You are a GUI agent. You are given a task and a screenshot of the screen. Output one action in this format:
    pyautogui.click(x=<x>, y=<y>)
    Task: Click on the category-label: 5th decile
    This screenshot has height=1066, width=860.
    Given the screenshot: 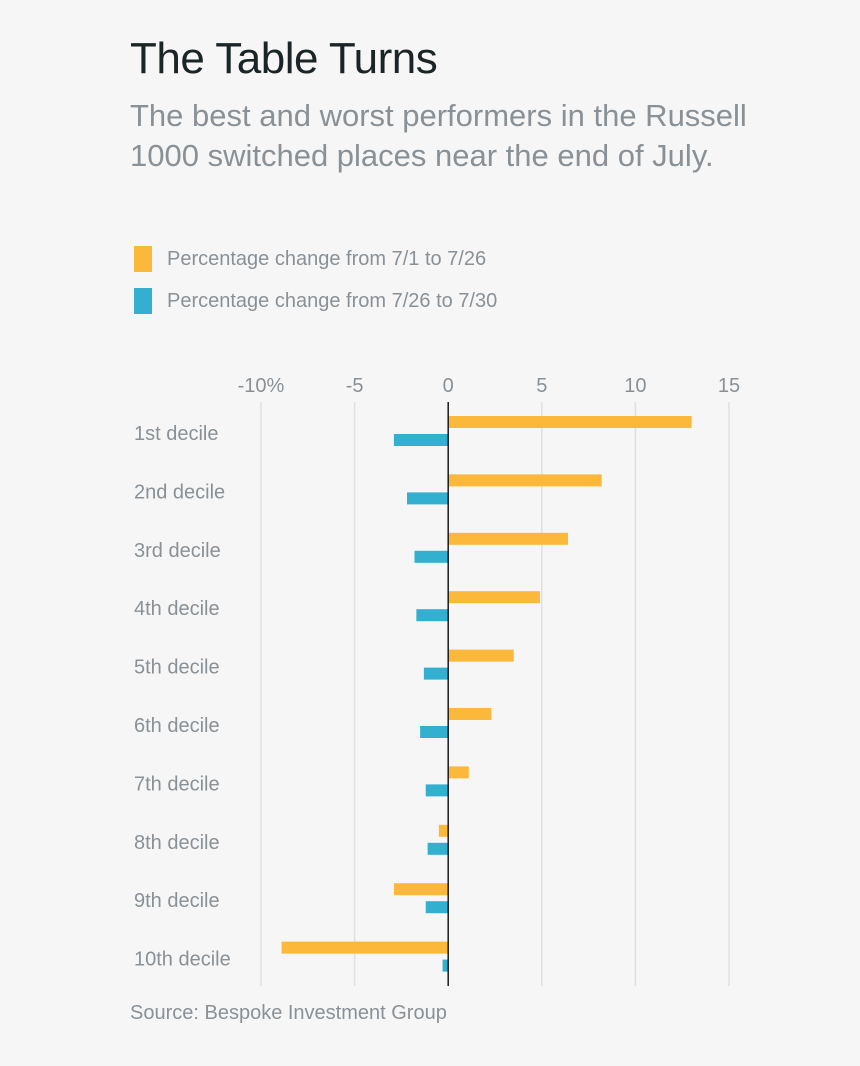 What is the action you would take?
    pyautogui.click(x=177, y=668)
    